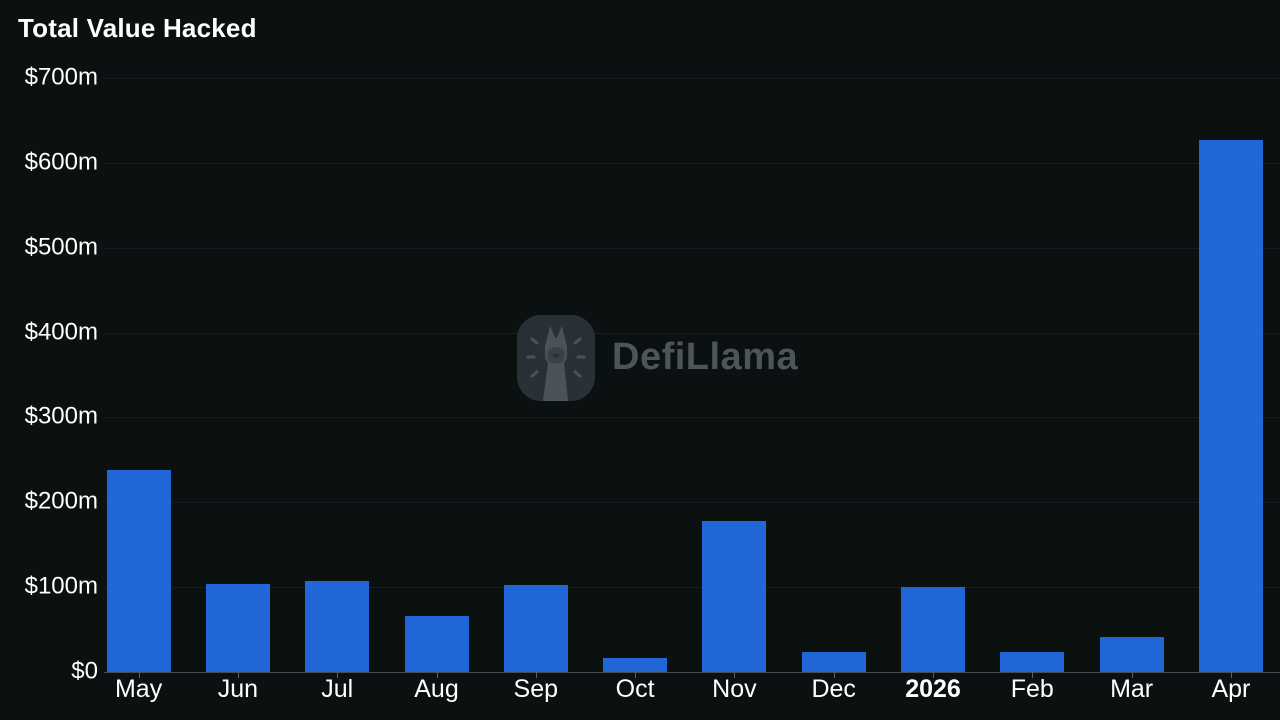 Image resolution: width=1280 pixels, height=720 pixels. What do you see at coordinates (61, 77) in the screenshot?
I see `y-axis-label: $700m` at bounding box center [61, 77].